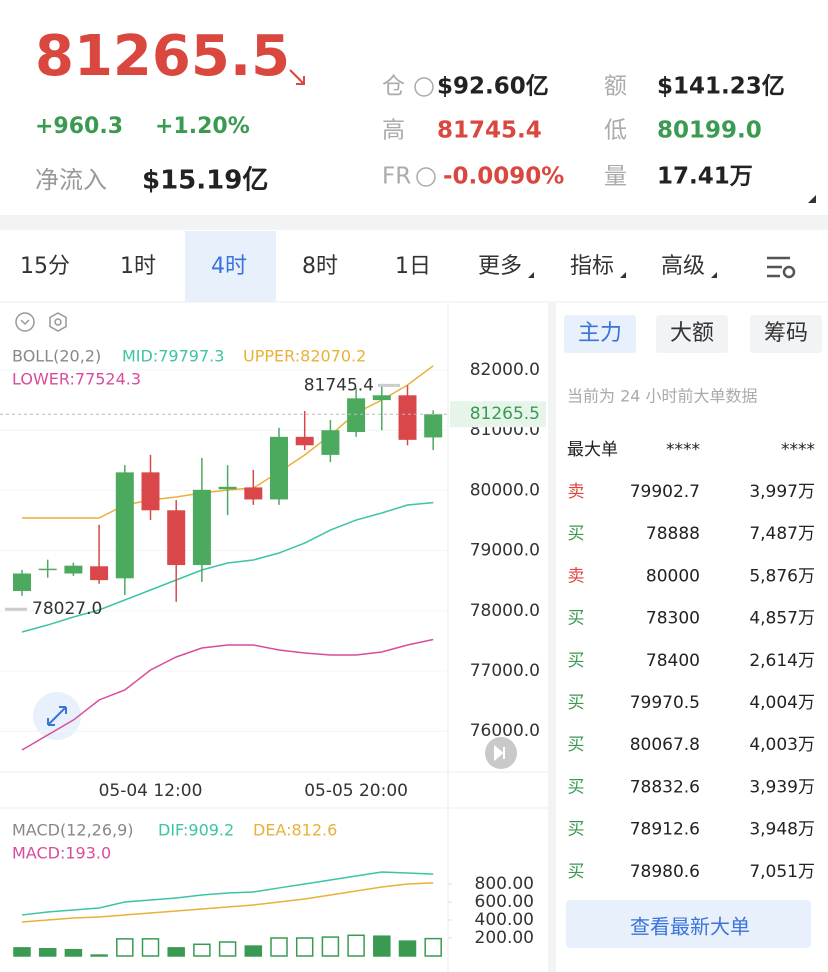 The height and width of the screenshot is (972, 828). I want to click on y-tick-label: 77000.0, so click(505, 671).